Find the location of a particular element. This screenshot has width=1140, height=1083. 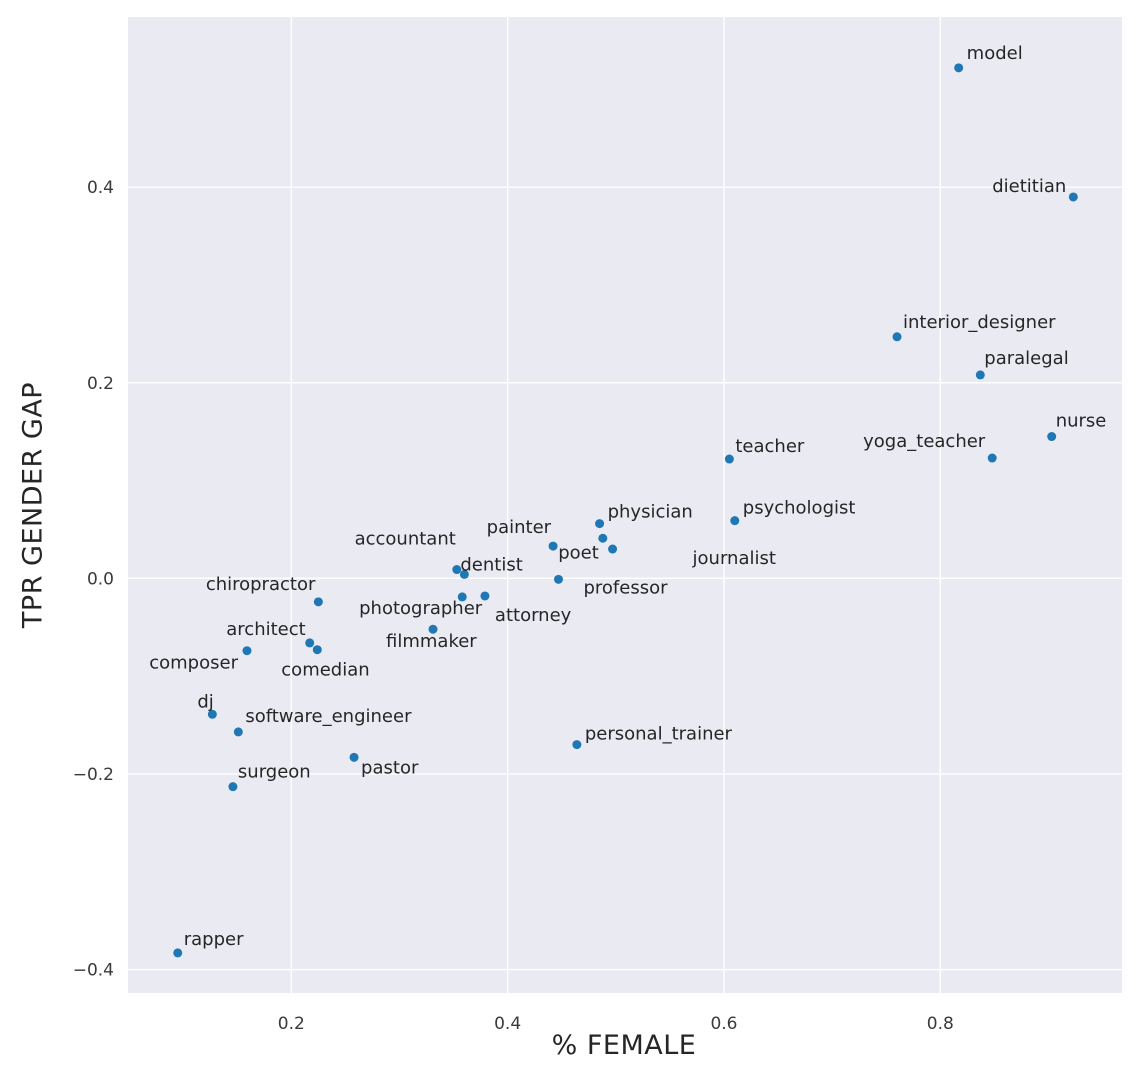

y-tick-label: −0.4 is located at coordinates (93, 971).